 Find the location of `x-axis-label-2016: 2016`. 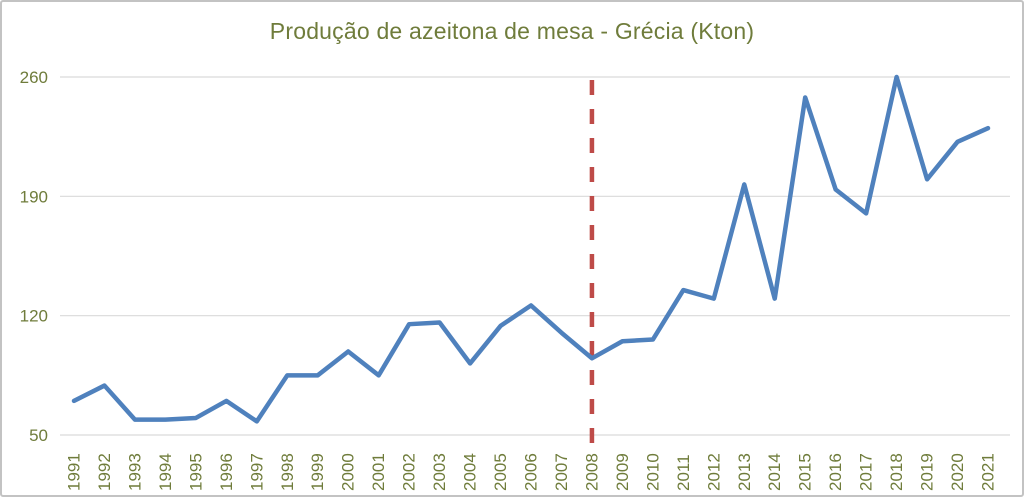

x-axis-label-2016: 2016 is located at coordinates (835, 472).